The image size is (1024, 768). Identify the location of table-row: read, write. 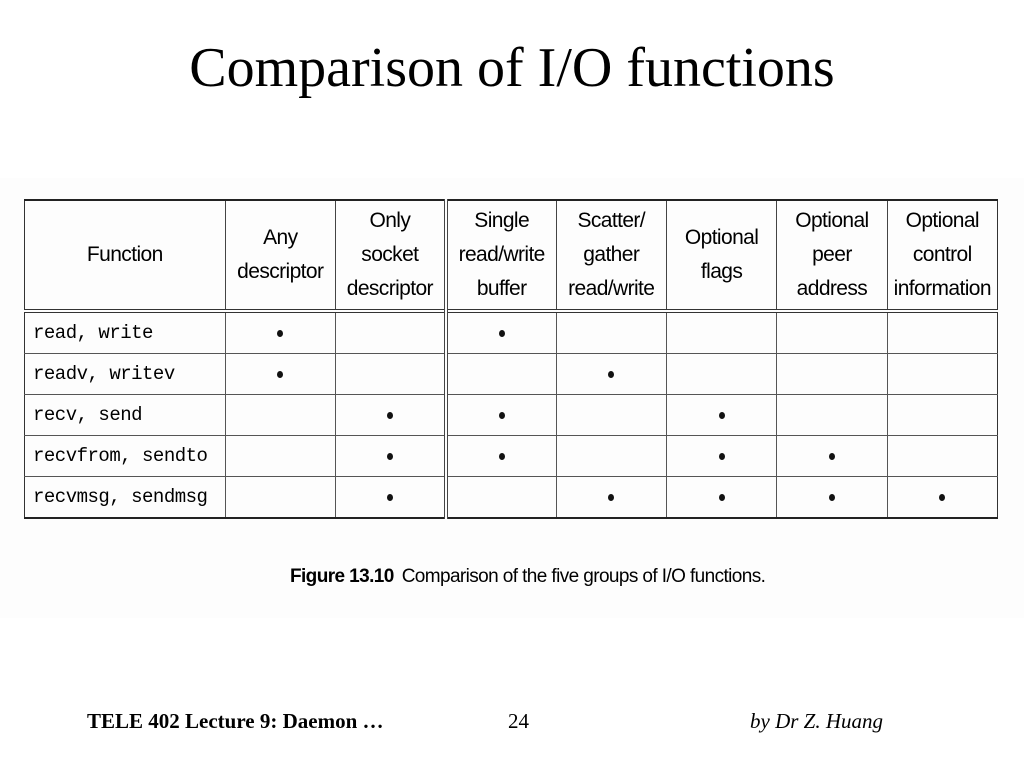
(511, 332).